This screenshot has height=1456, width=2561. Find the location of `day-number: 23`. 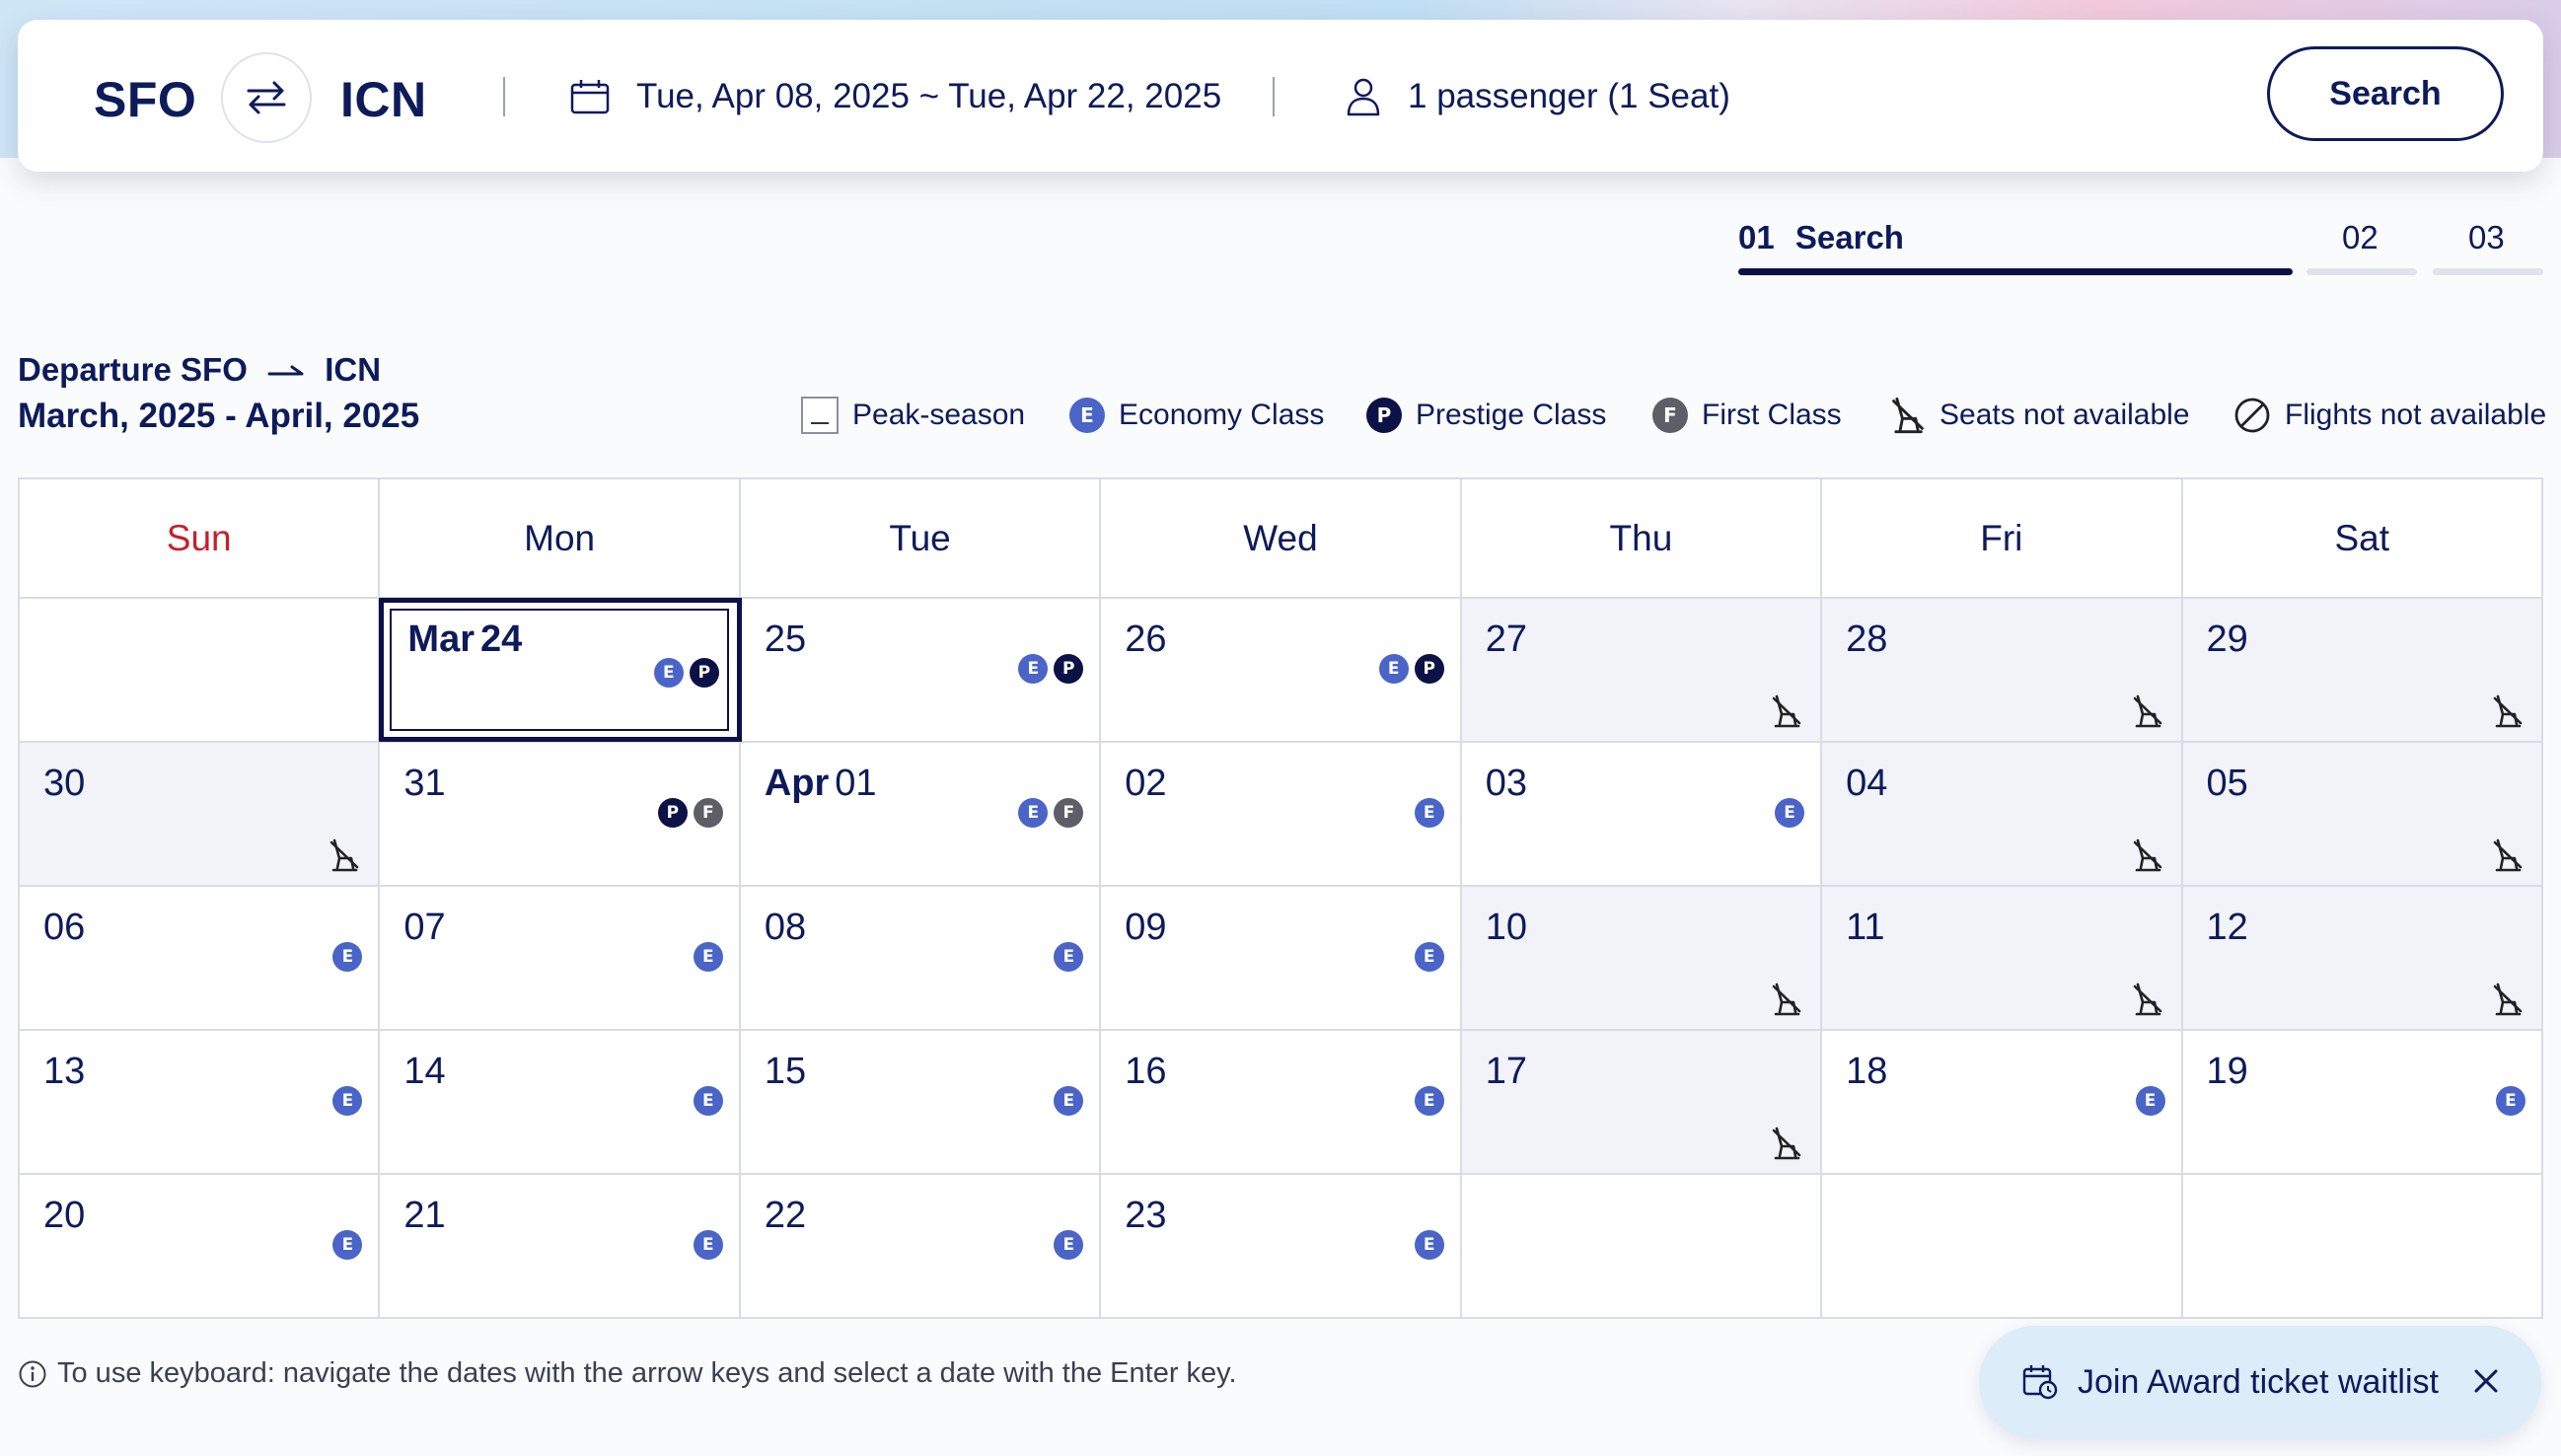

day-number: 23 is located at coordinates (1146, 1216).